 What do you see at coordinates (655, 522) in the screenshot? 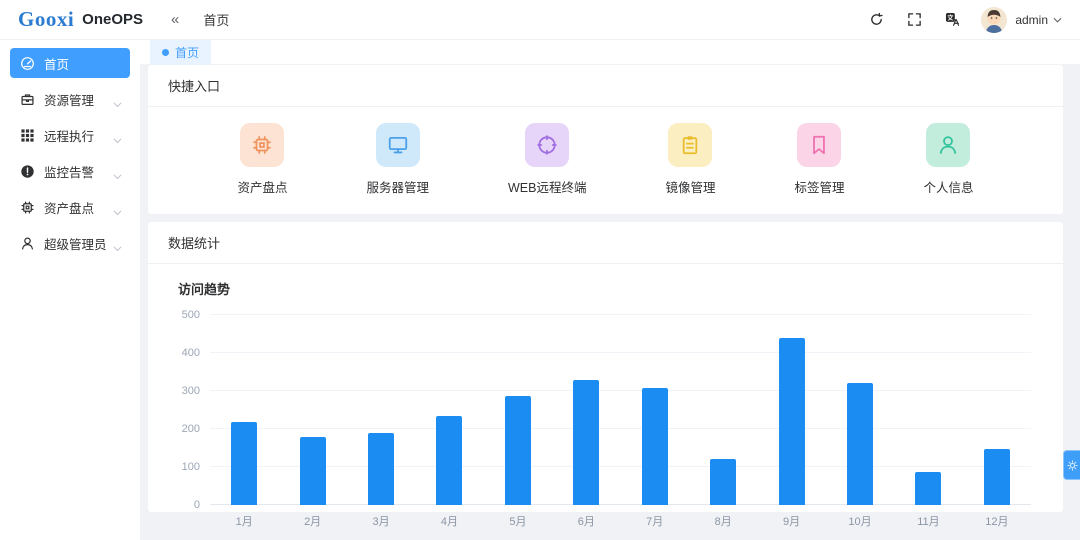
I see `x-tick-label: 7月` at bounding box center [655, 522].